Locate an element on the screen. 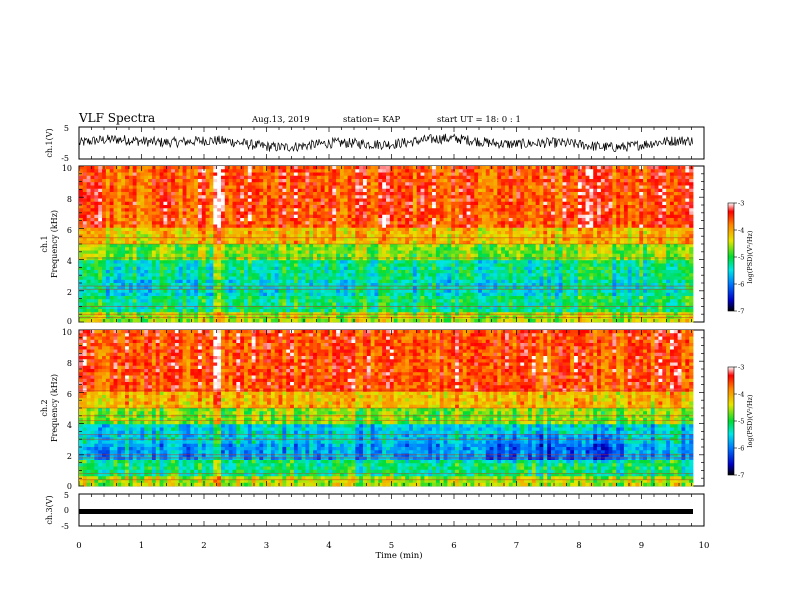 The width and height of the screenshot is (792, 612). ch2-spec-ytick-2: 2 is located at coordinates (69, 456).